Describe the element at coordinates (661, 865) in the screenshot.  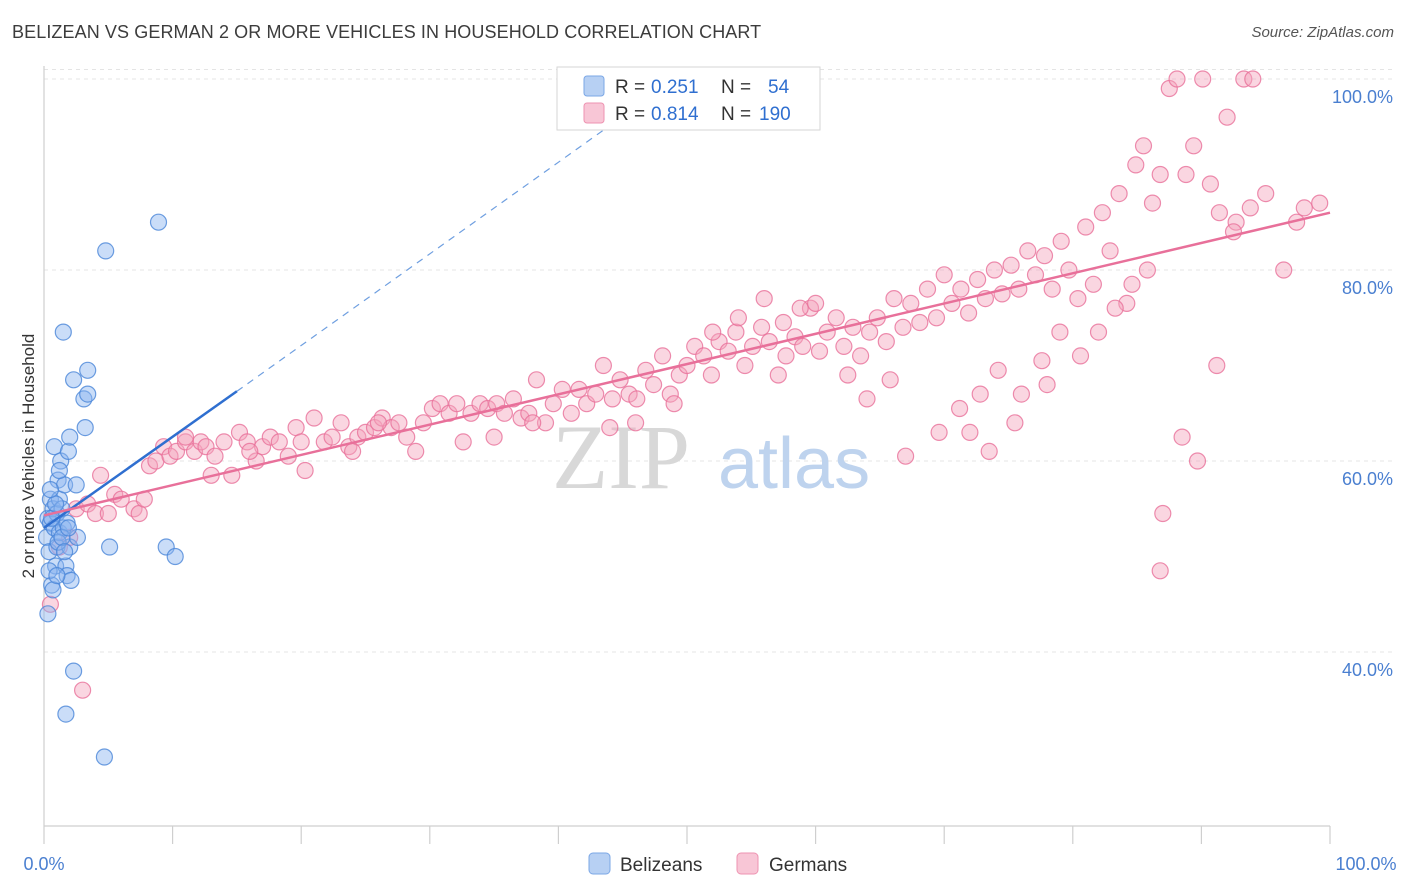
I see `legend-bottom-label-belizeans: Belizeans` at that location.